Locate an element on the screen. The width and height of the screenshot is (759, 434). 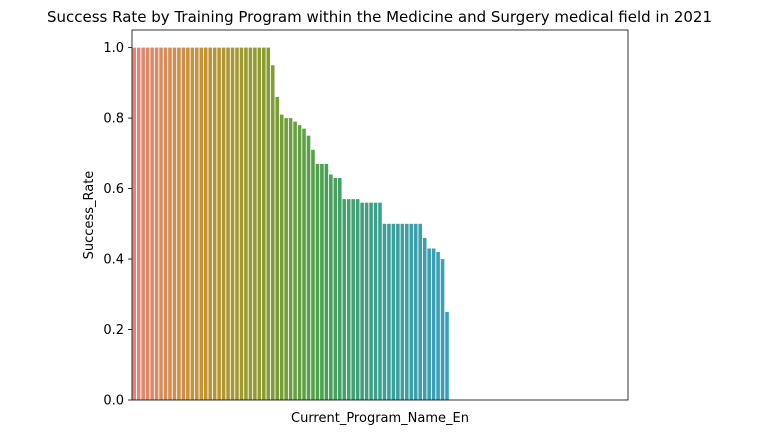
y-tick-label: 0.0 is located at coordinates (113, 401).